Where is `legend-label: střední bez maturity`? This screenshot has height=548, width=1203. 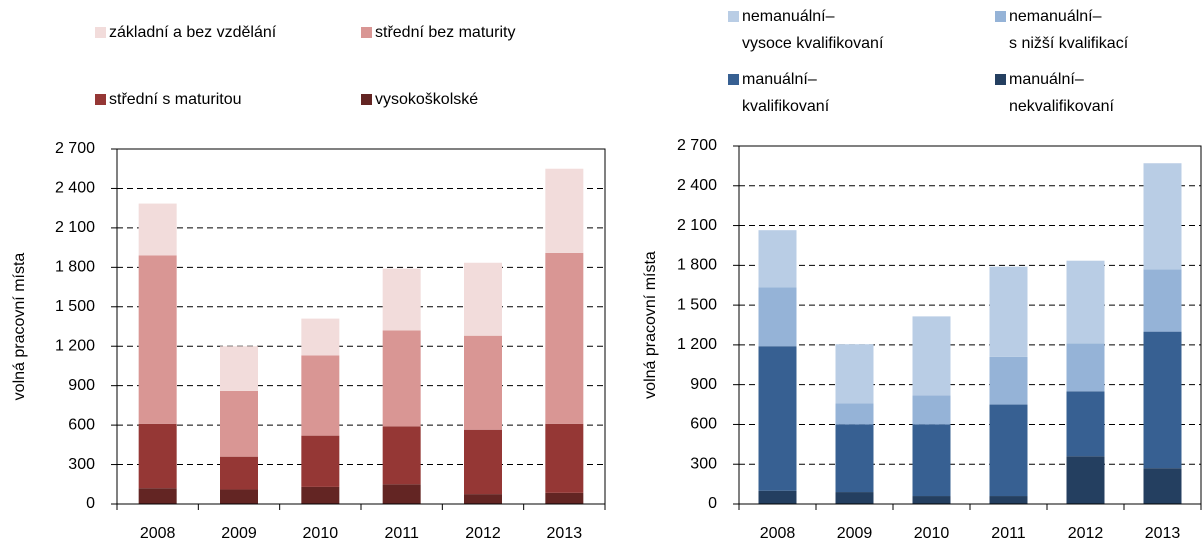 legend-label: střední bez maturity is located at coordinates (445, 32).